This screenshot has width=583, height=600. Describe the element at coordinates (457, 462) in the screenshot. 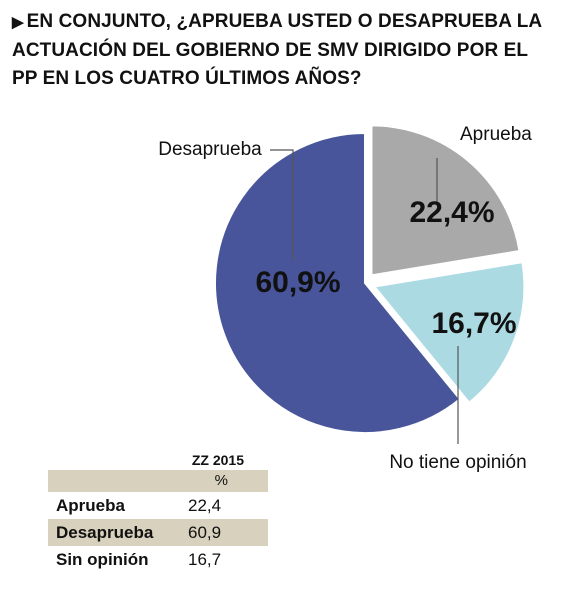

I see `slice-label: No tiene opinión` at that location.